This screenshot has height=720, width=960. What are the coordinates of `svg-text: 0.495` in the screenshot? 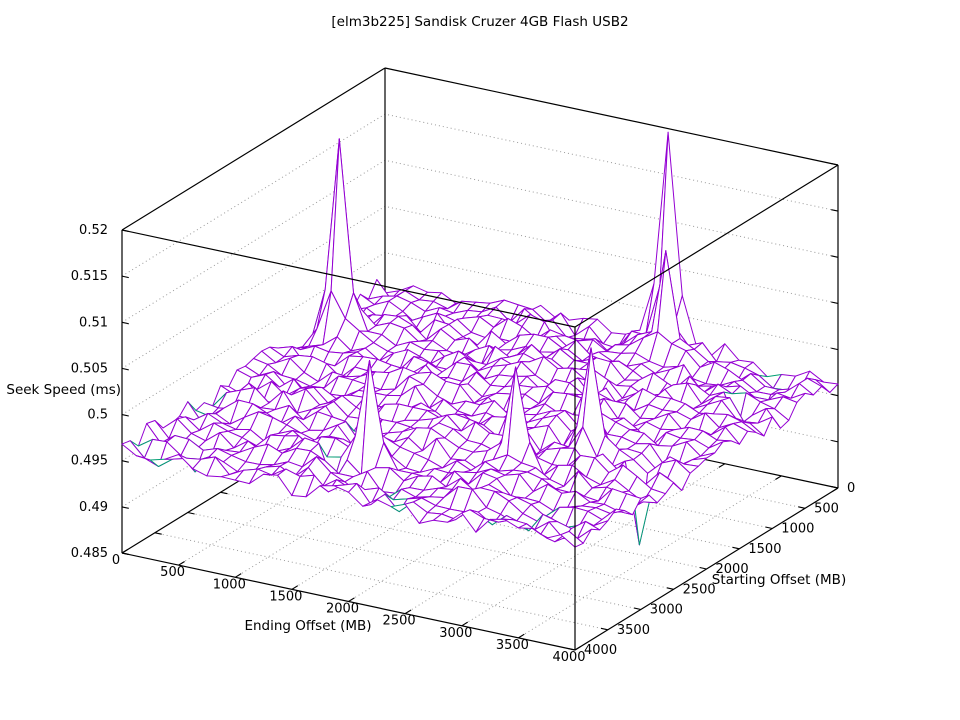 It's located at (89, 461).